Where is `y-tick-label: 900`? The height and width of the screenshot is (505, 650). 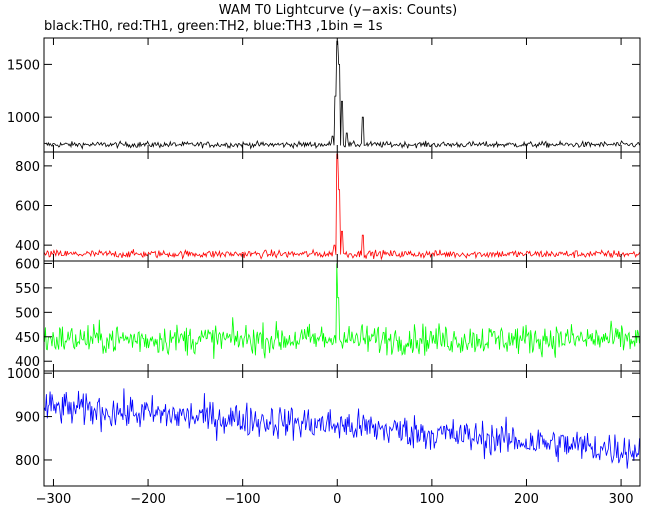
y-tick-label: 900 is located at coordinates (27, 418).